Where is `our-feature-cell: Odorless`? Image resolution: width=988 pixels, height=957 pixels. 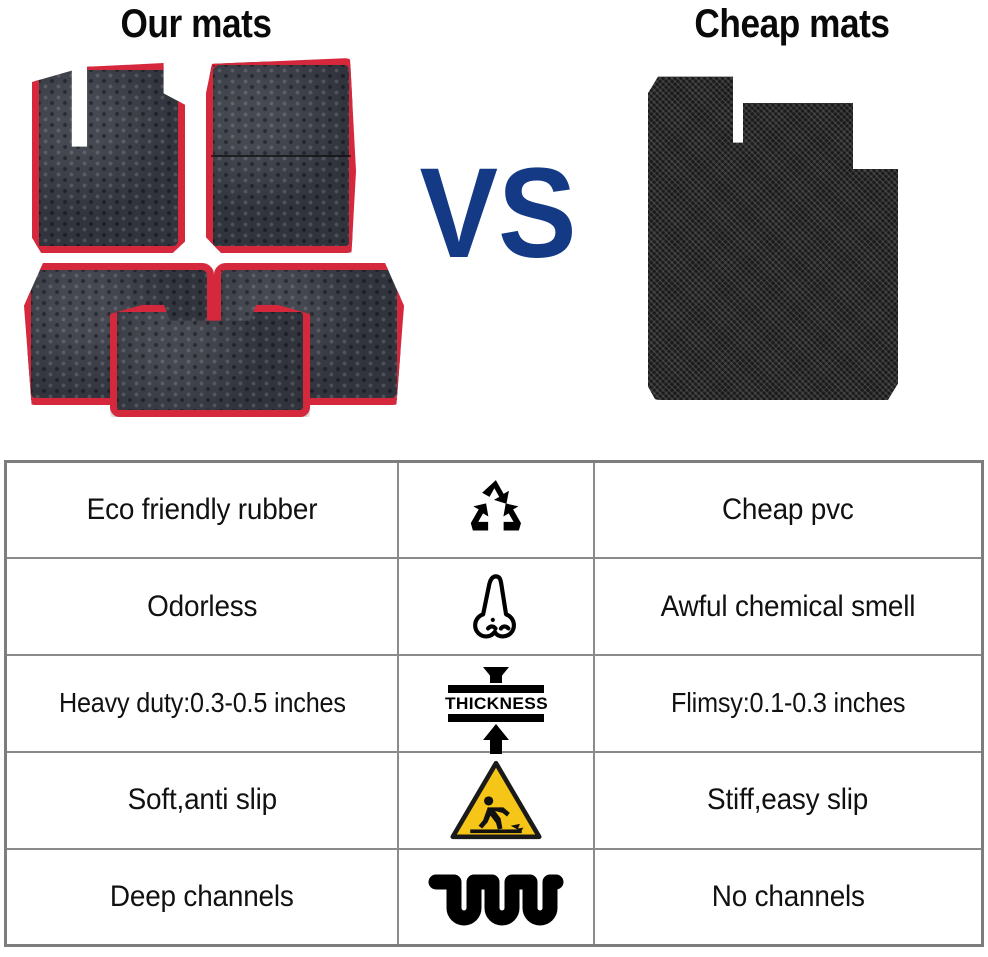 our-feature-cell: Odorless is located at coordinates (201, 607).